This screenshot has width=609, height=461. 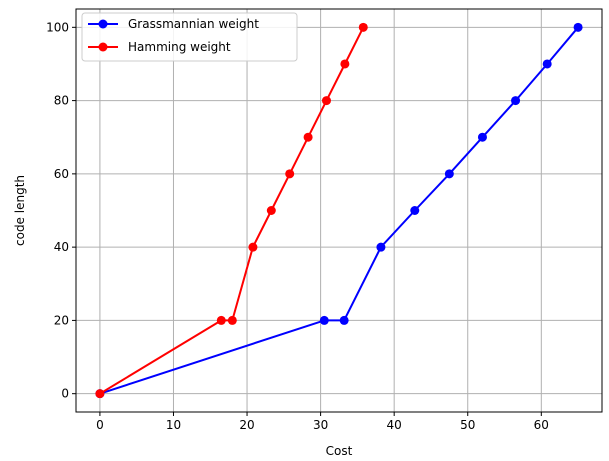 I want to click on x-tick-label: 40, so click(x=394, y=425).